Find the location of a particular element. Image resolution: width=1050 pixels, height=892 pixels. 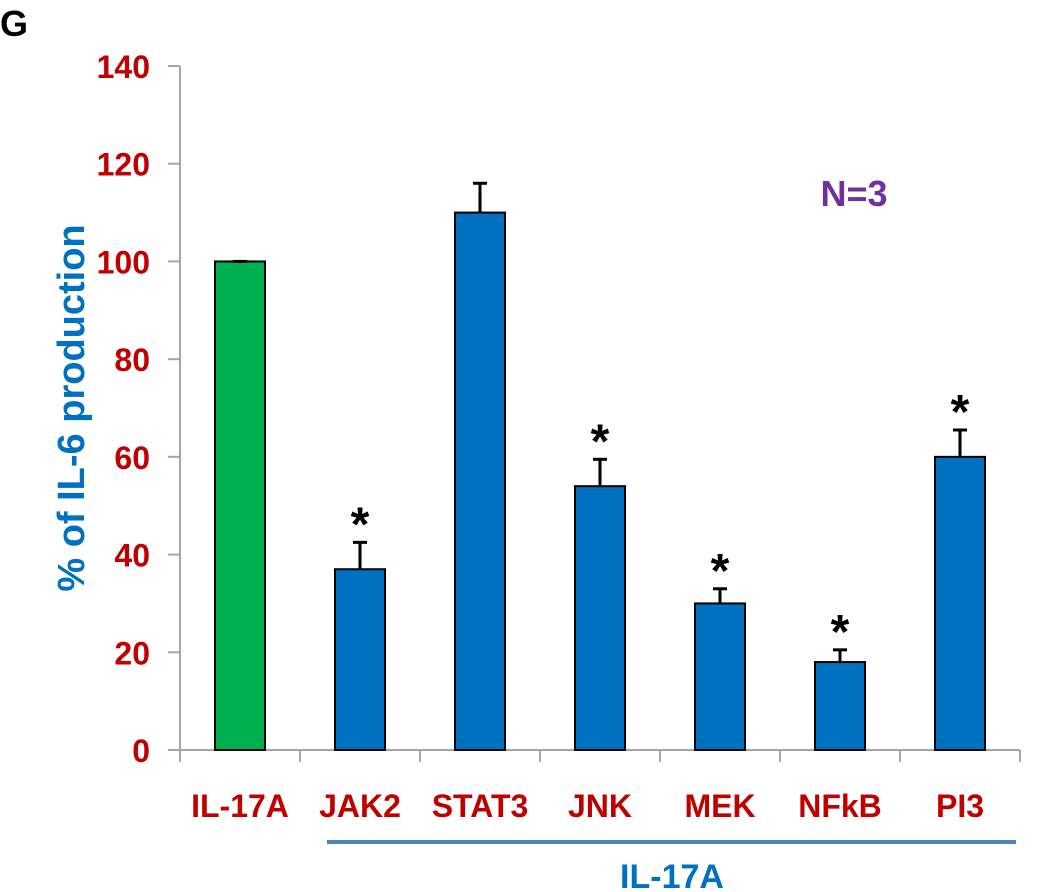

x-tick-labels: IL-17A JAK2 STAT3 JNK MEK NFkB PI3 is located at coordinates (587, 806).